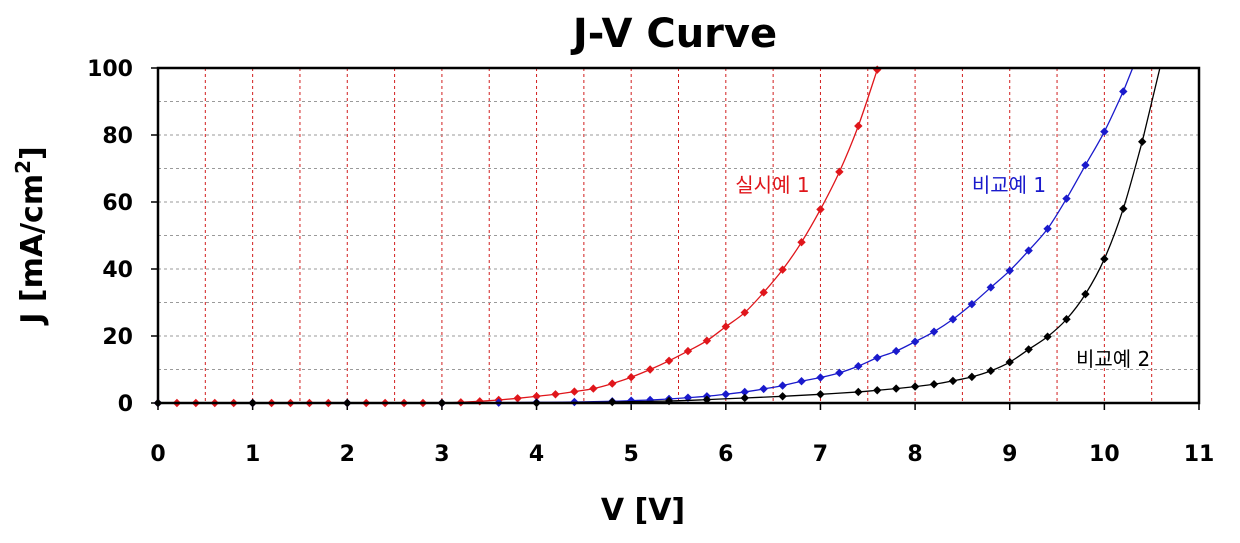 Image resolution: width=1240 pixels, height=543 pixels. What do you see at coordinates (110, 69) in the screenshot?
I see `y-tick-label: 100` at bounding box center [110, 69].